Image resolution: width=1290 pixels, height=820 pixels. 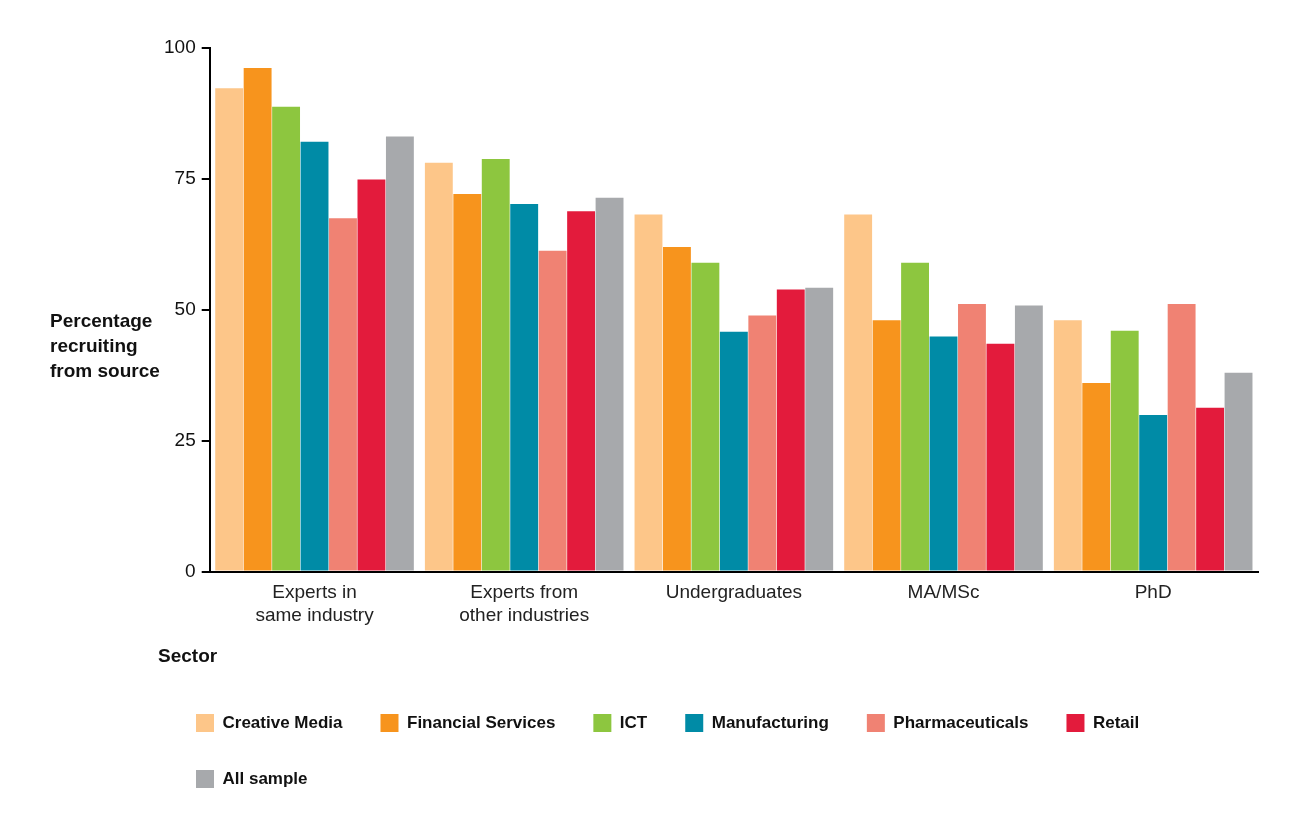 I want to click on legend-label: All sample, so click(x=265, y=778).